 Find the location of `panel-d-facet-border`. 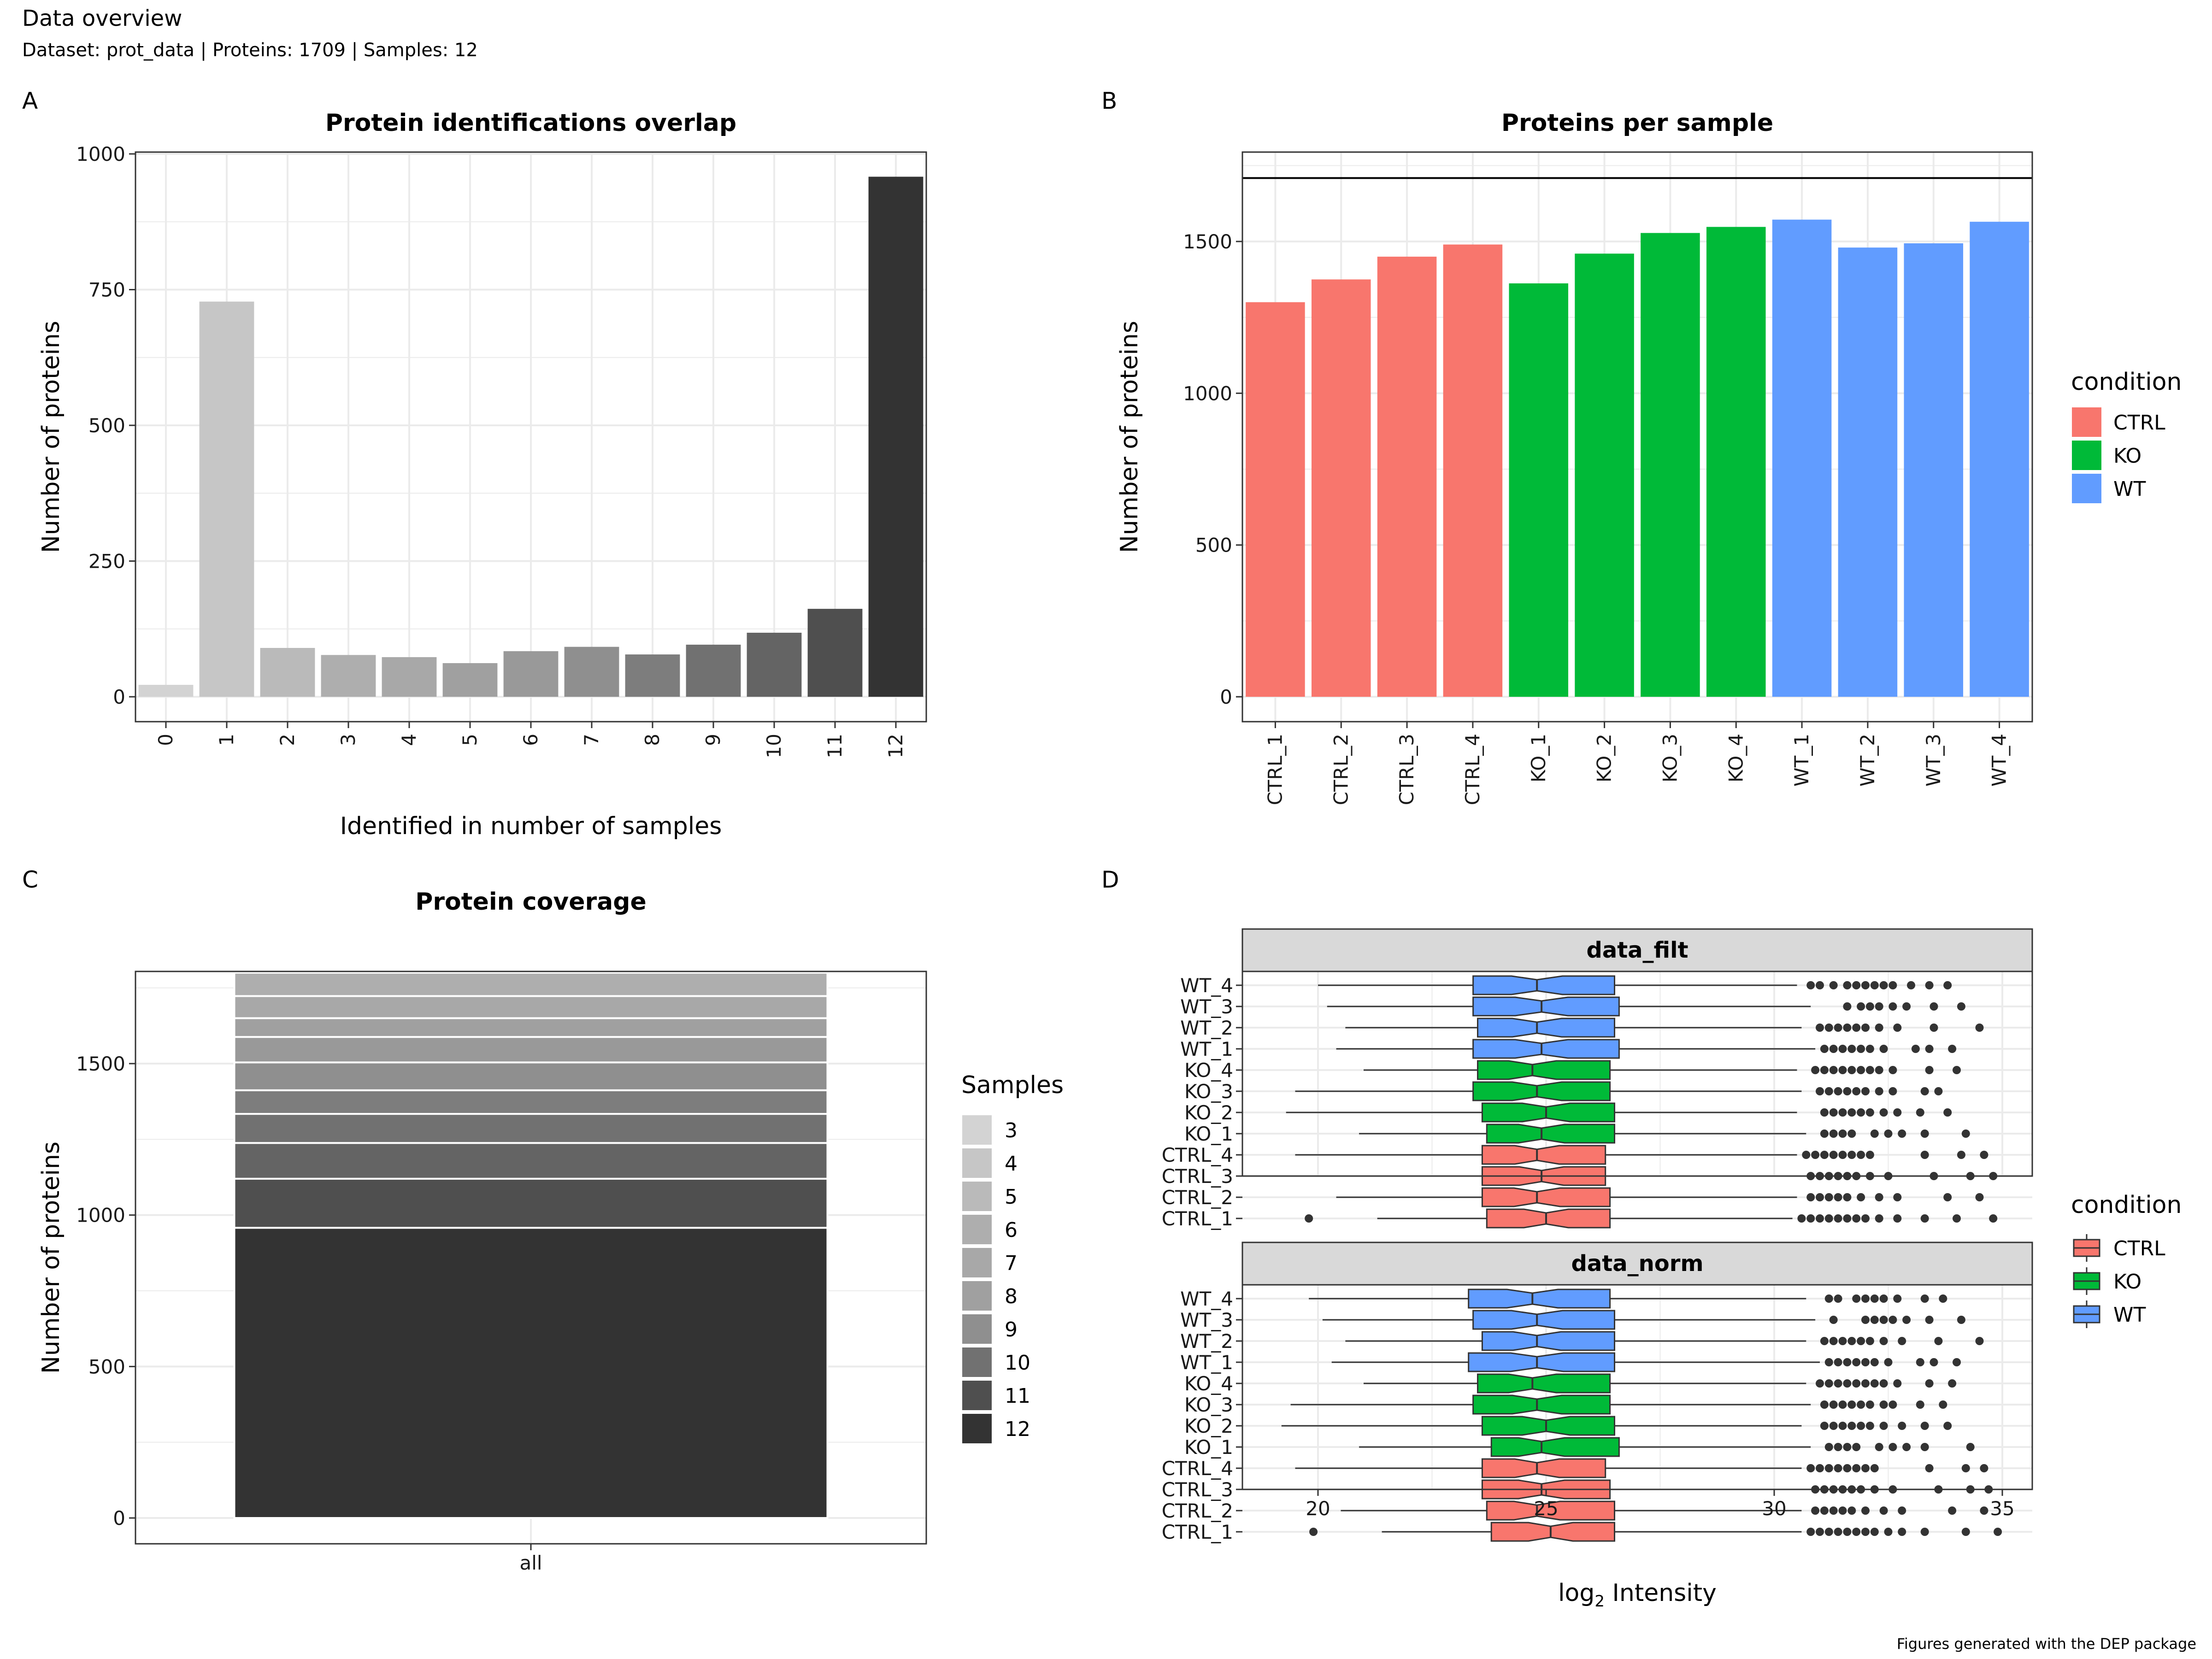

panel-d-facet-border is located at coordinates (1637, 1074).